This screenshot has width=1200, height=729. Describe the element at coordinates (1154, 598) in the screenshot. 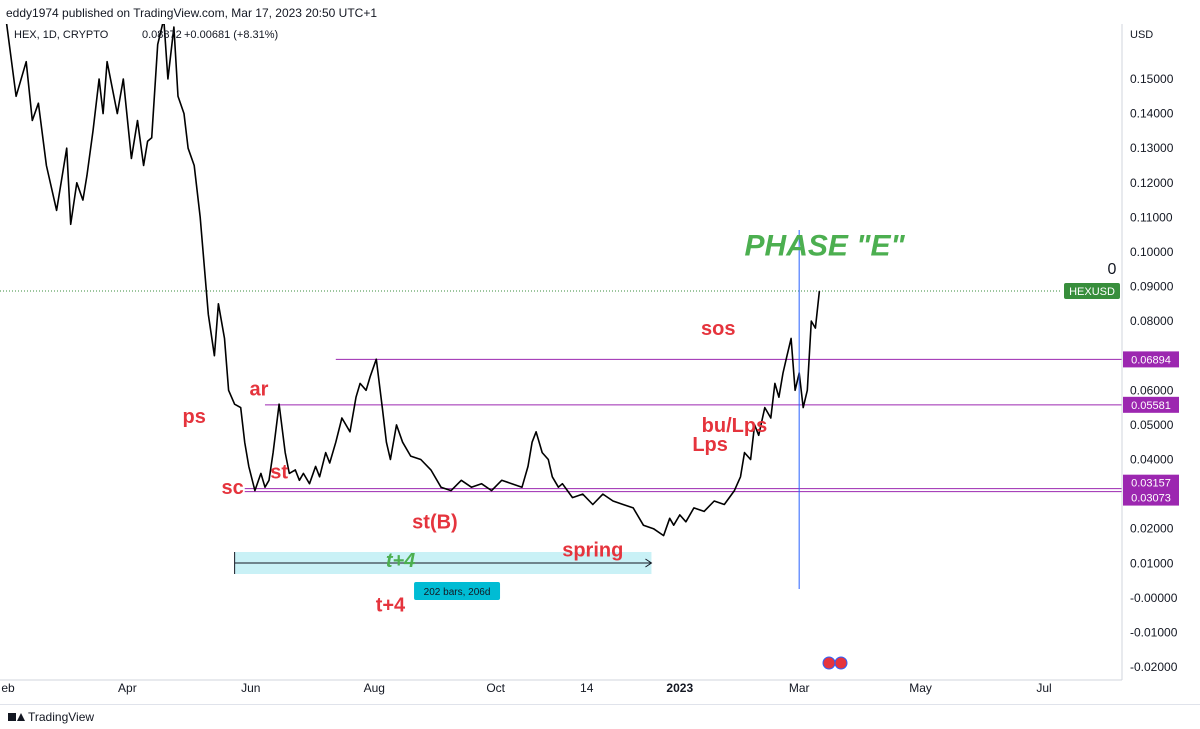

I see `price-tick-label: -0.00000` at that location.